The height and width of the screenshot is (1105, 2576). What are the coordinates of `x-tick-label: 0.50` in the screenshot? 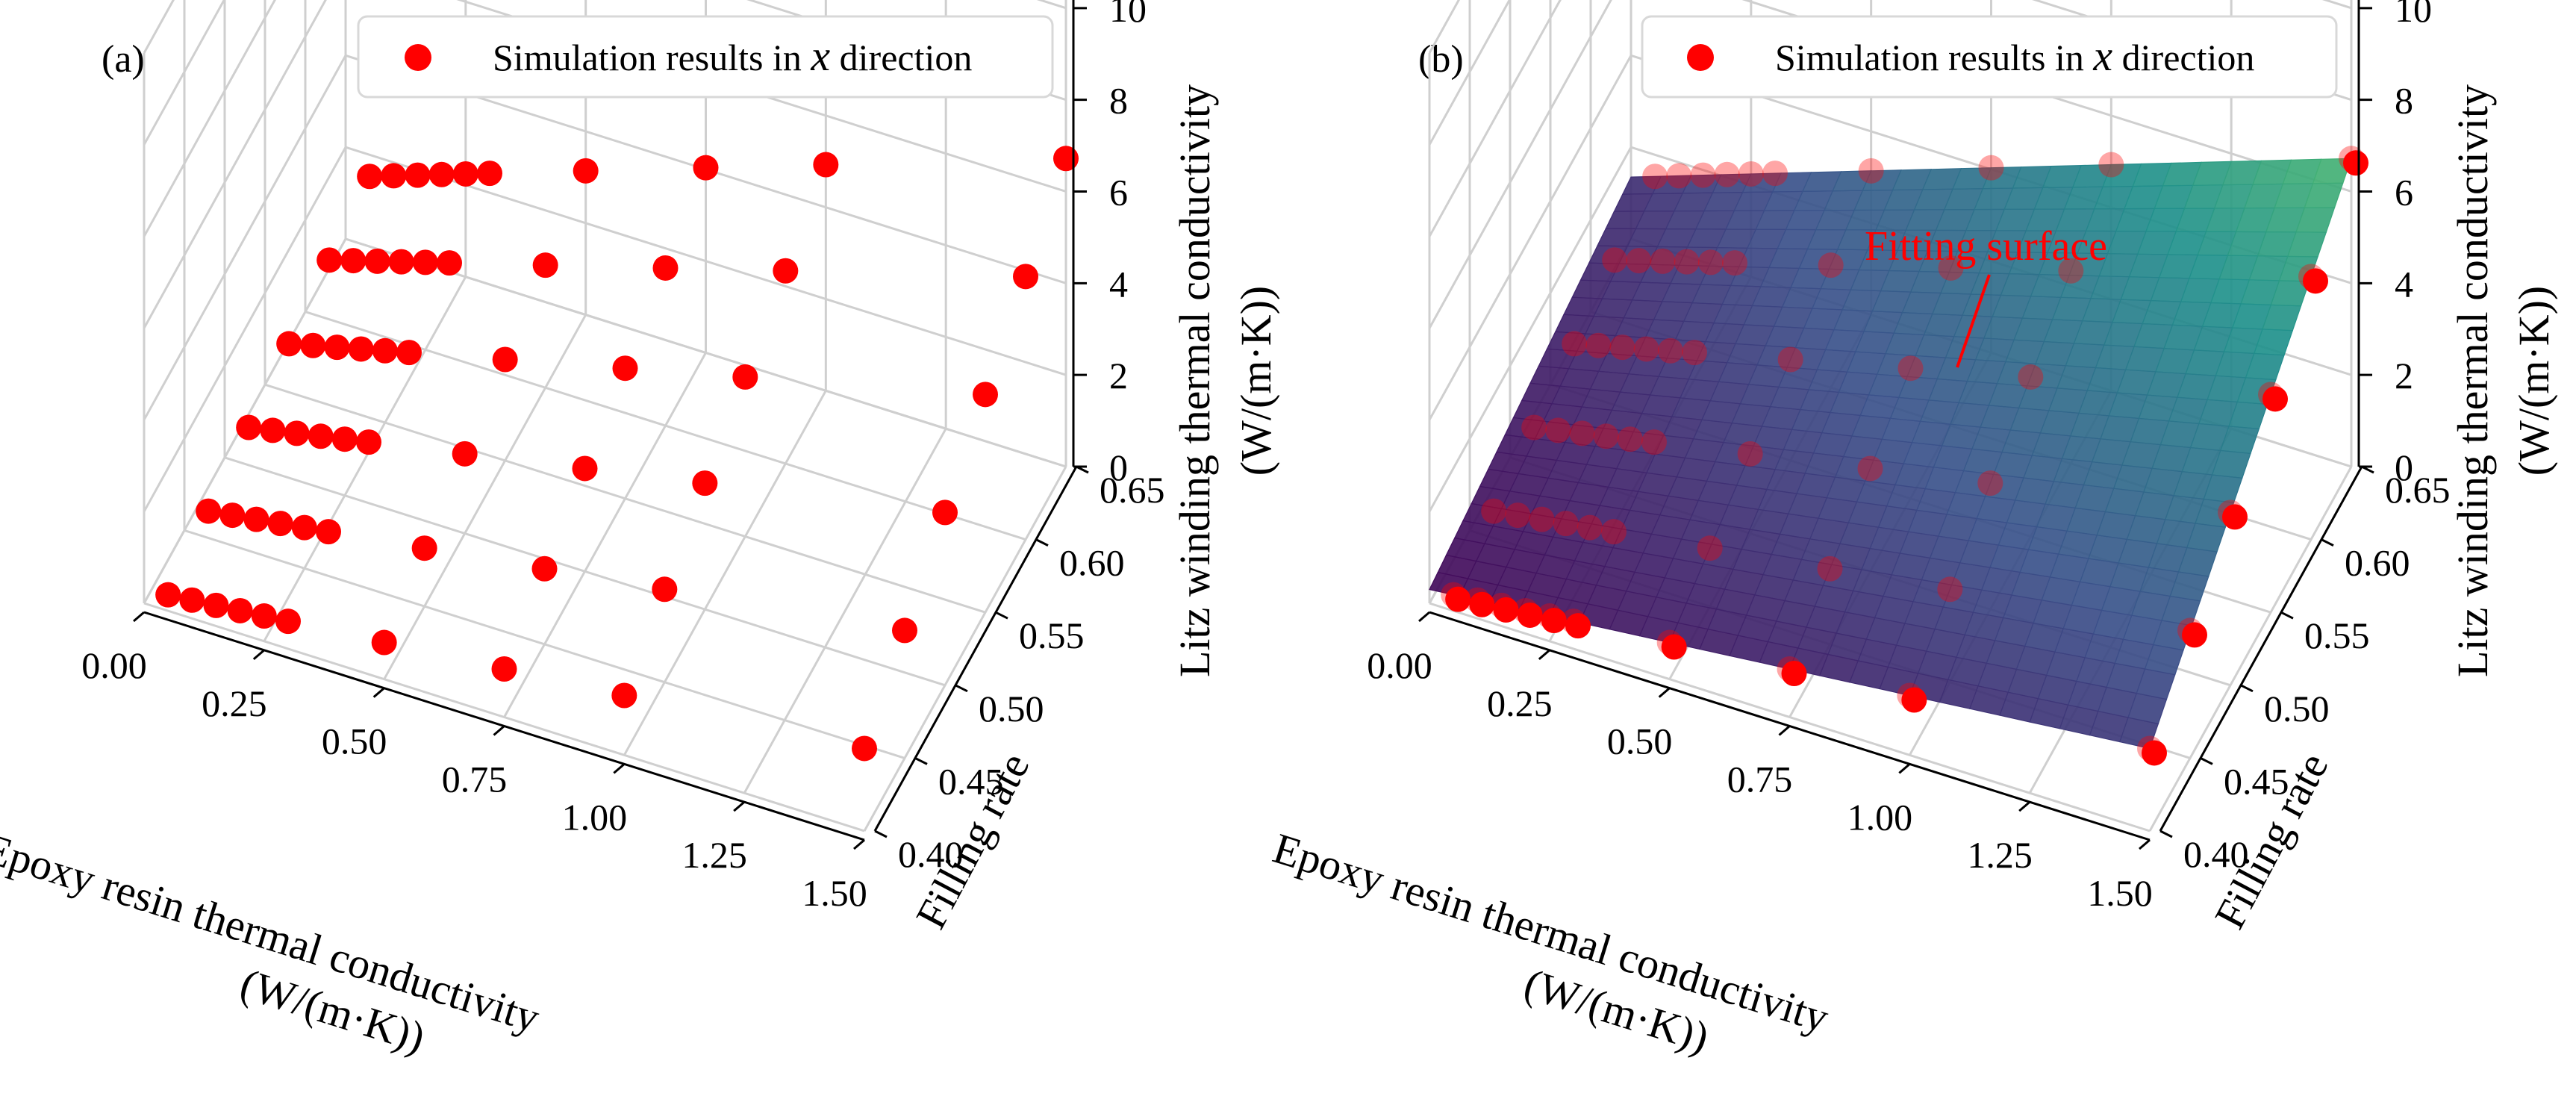 It's located at (354, 741).